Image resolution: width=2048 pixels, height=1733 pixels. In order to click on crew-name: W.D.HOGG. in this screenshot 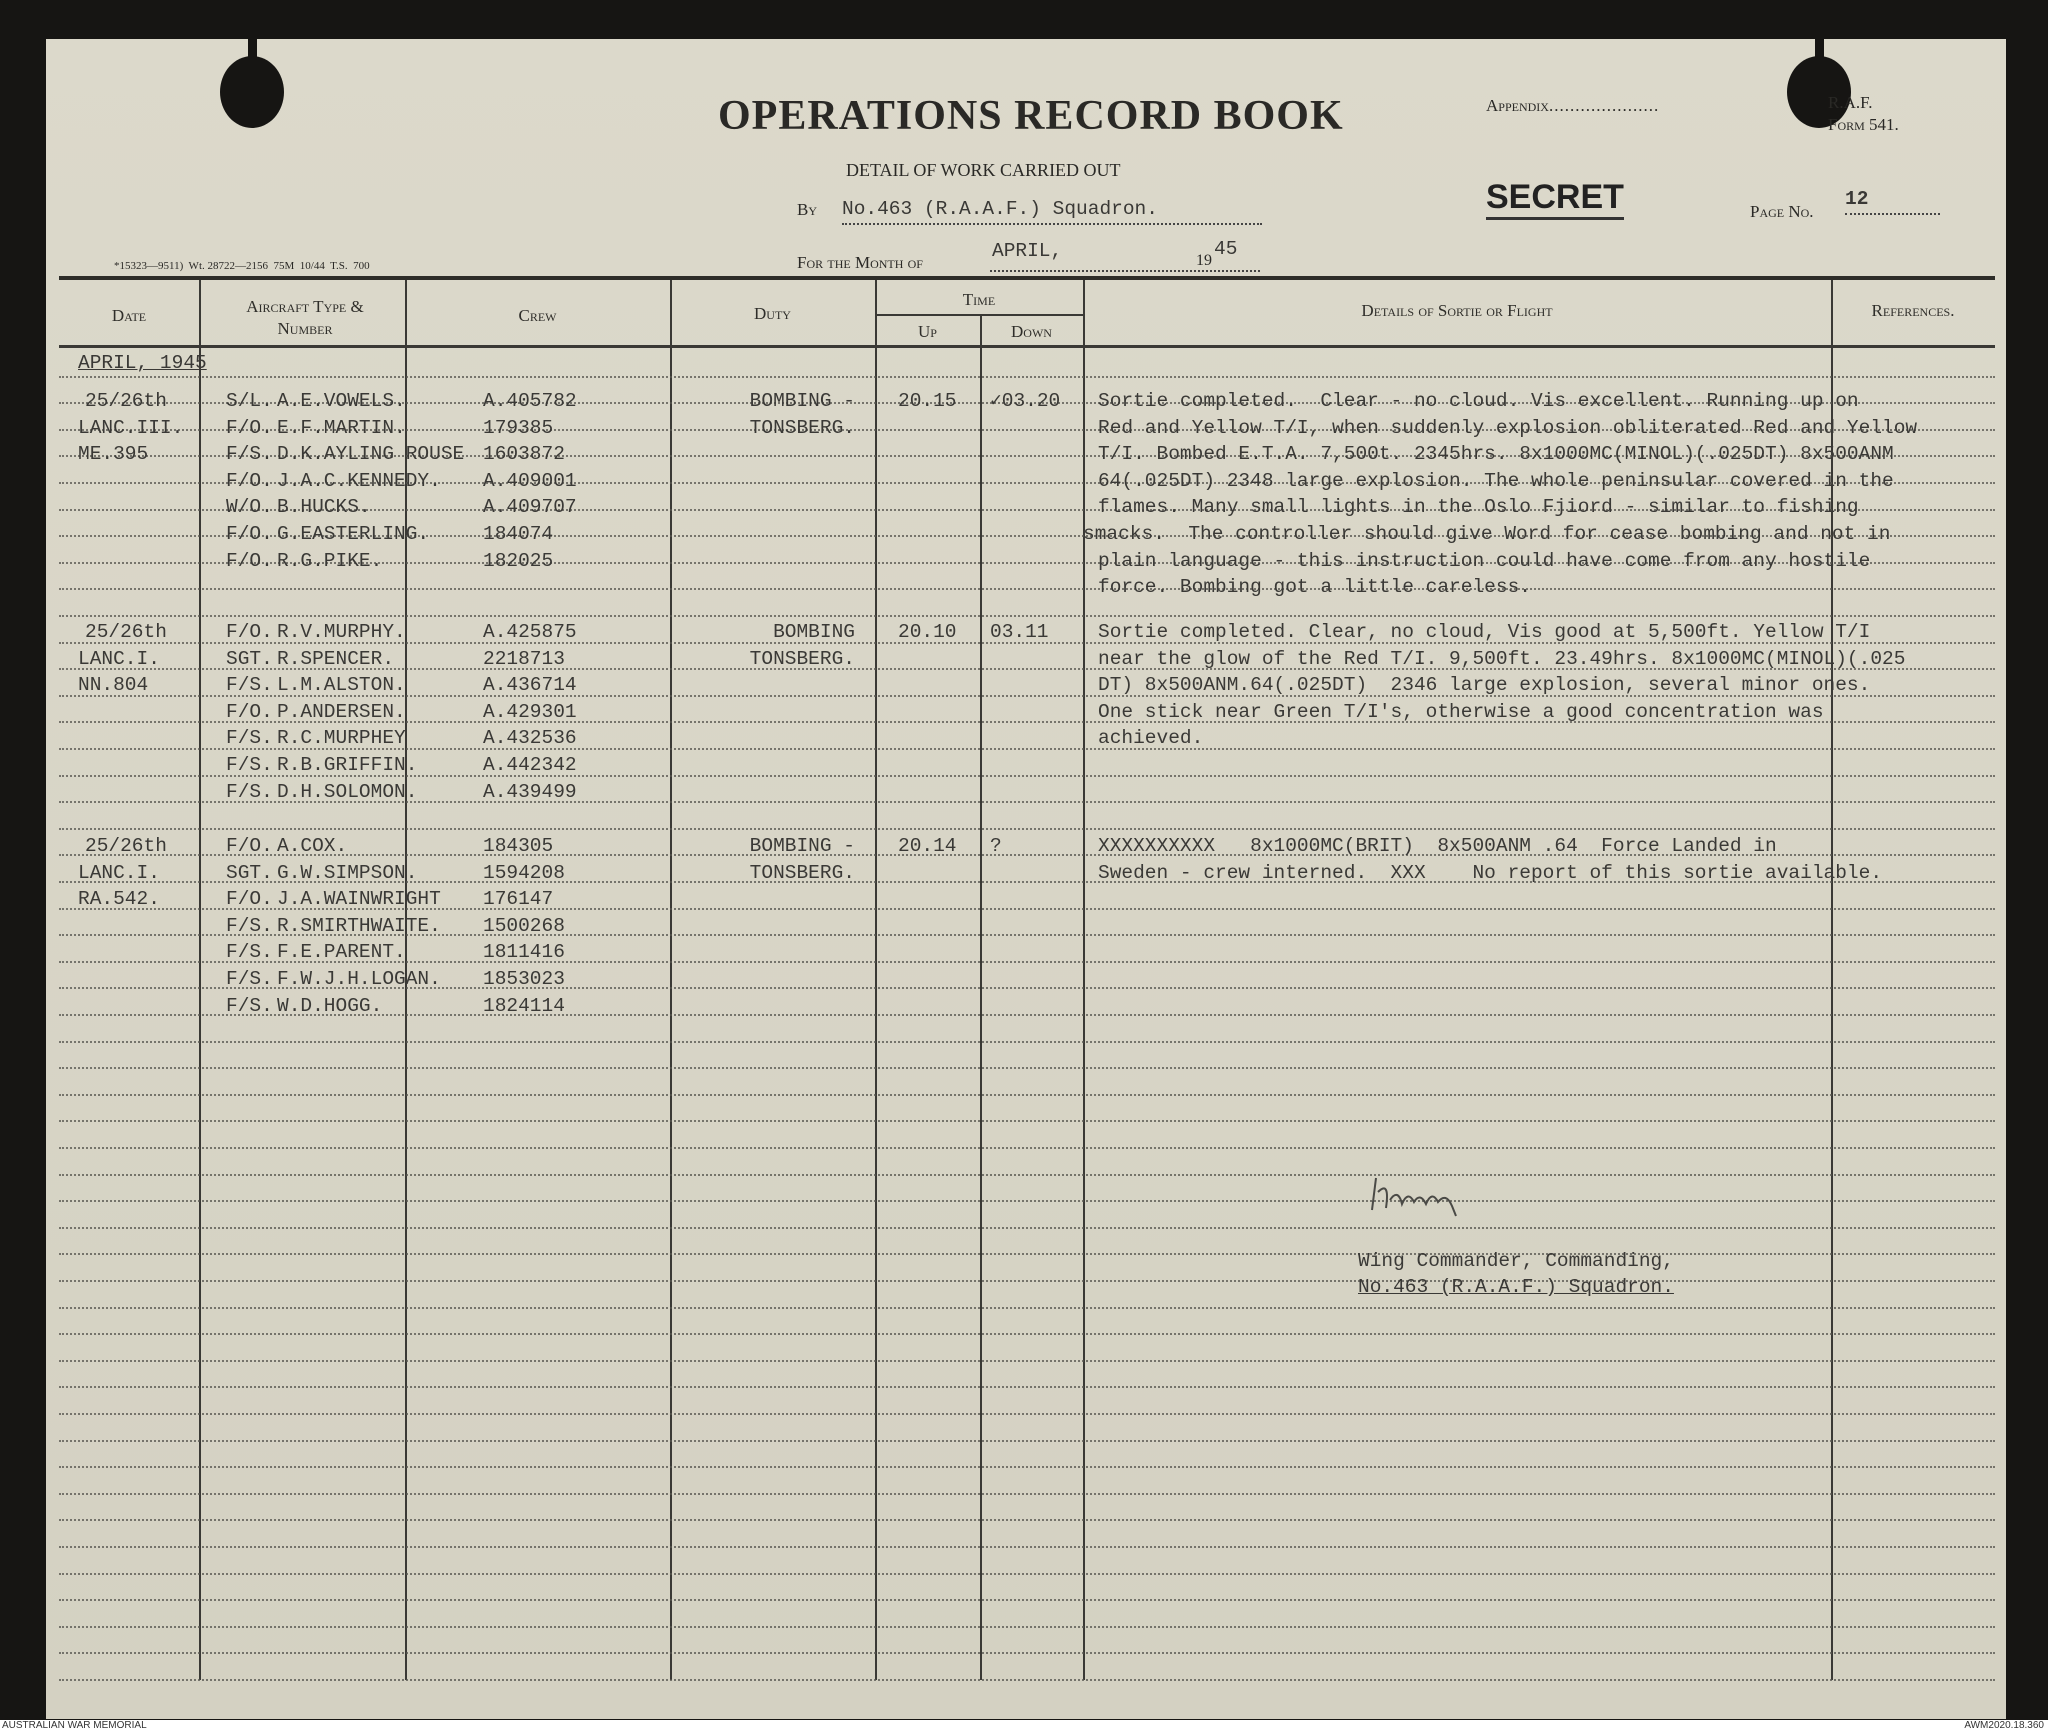, I will do `click(330, 1005)`.